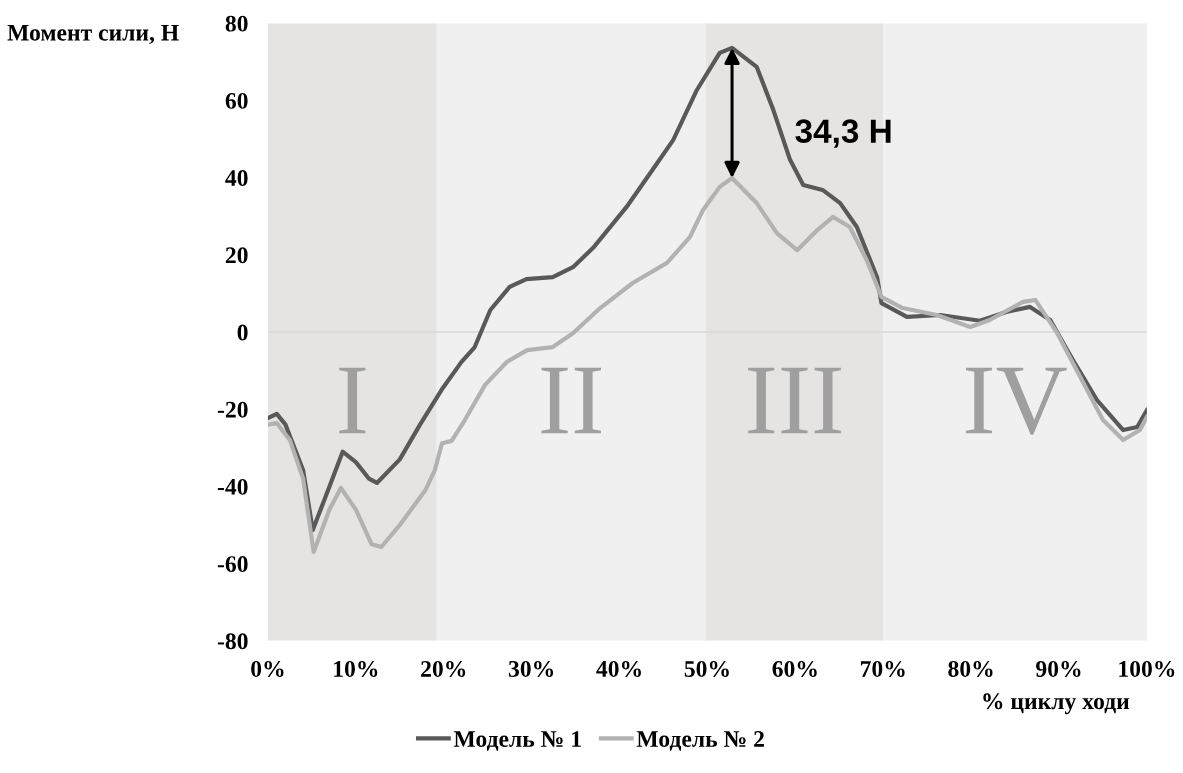 The width and height of the screenshot is (1183, 773). What do you see at coordinates (232, 564) in the screenshot?
I see `y-tick-label: -60` at bounding box center [232, 564].